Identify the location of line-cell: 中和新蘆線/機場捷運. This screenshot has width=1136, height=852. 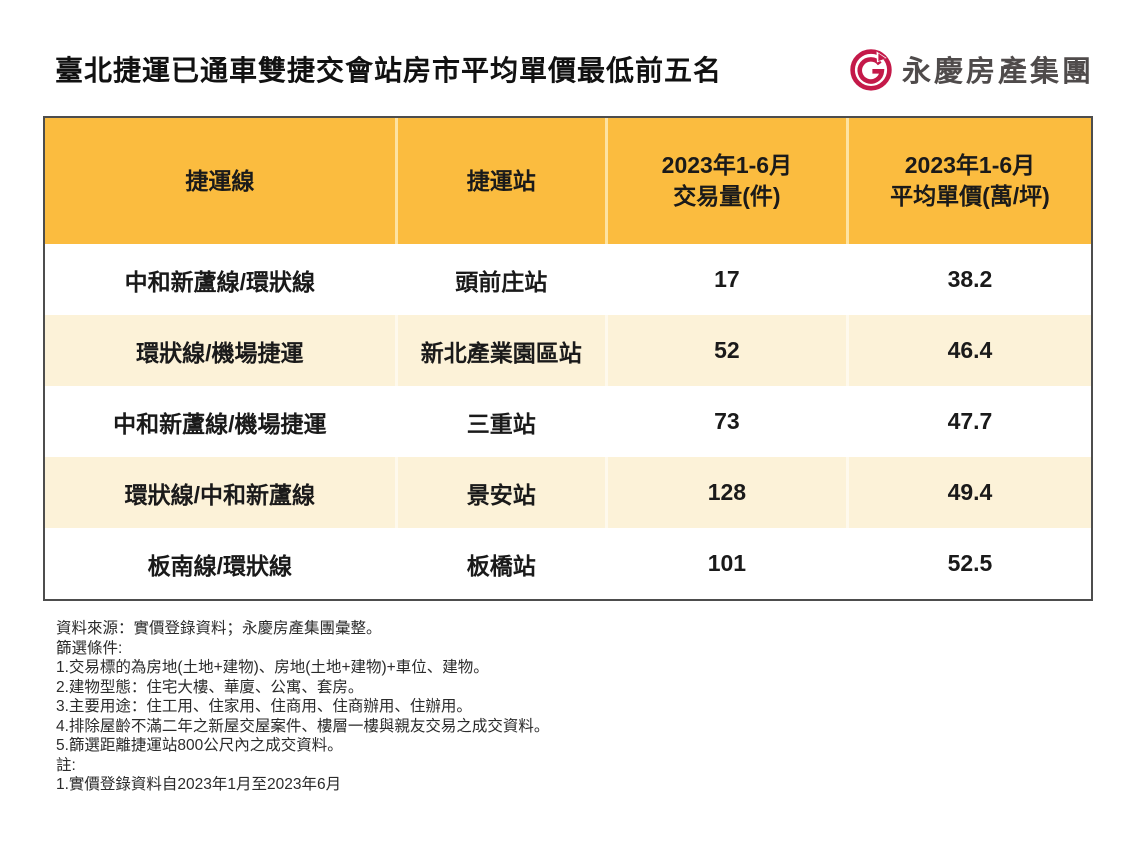
(221, 421).